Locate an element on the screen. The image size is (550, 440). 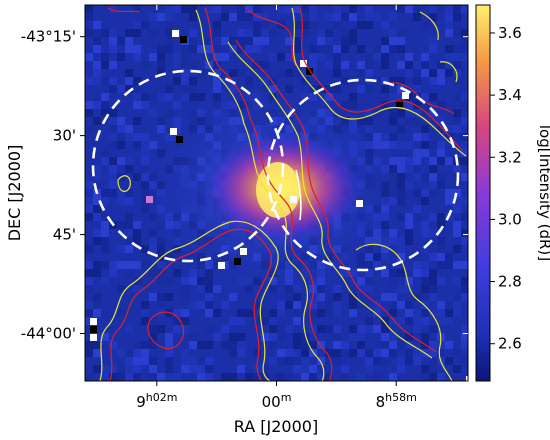
colorbar-tick-label: 2.8 is located at coordinates (510, 282).